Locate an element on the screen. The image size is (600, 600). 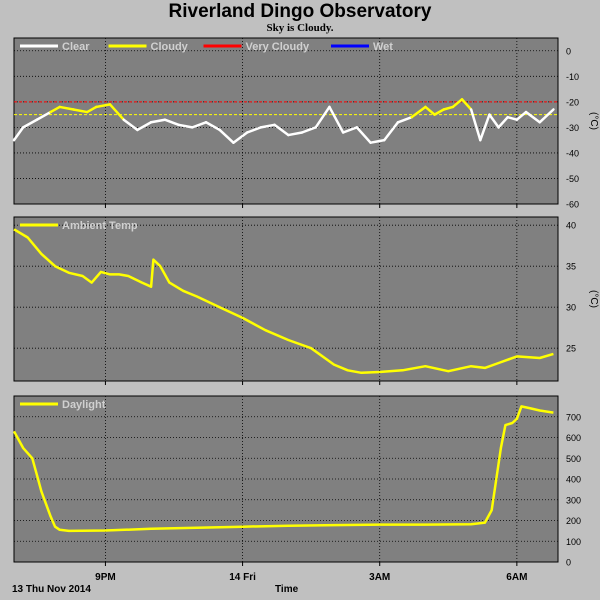
y-tick-label: 500 is located at coordinates (573, 459).